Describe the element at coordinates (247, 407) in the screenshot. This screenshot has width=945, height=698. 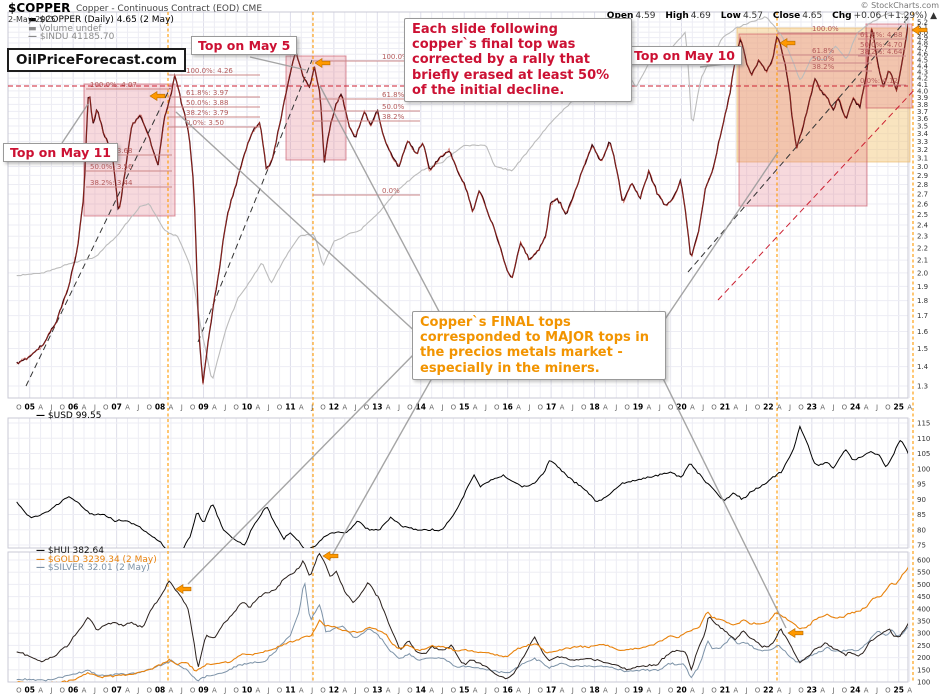
I see `svg-text: 10` at that location.